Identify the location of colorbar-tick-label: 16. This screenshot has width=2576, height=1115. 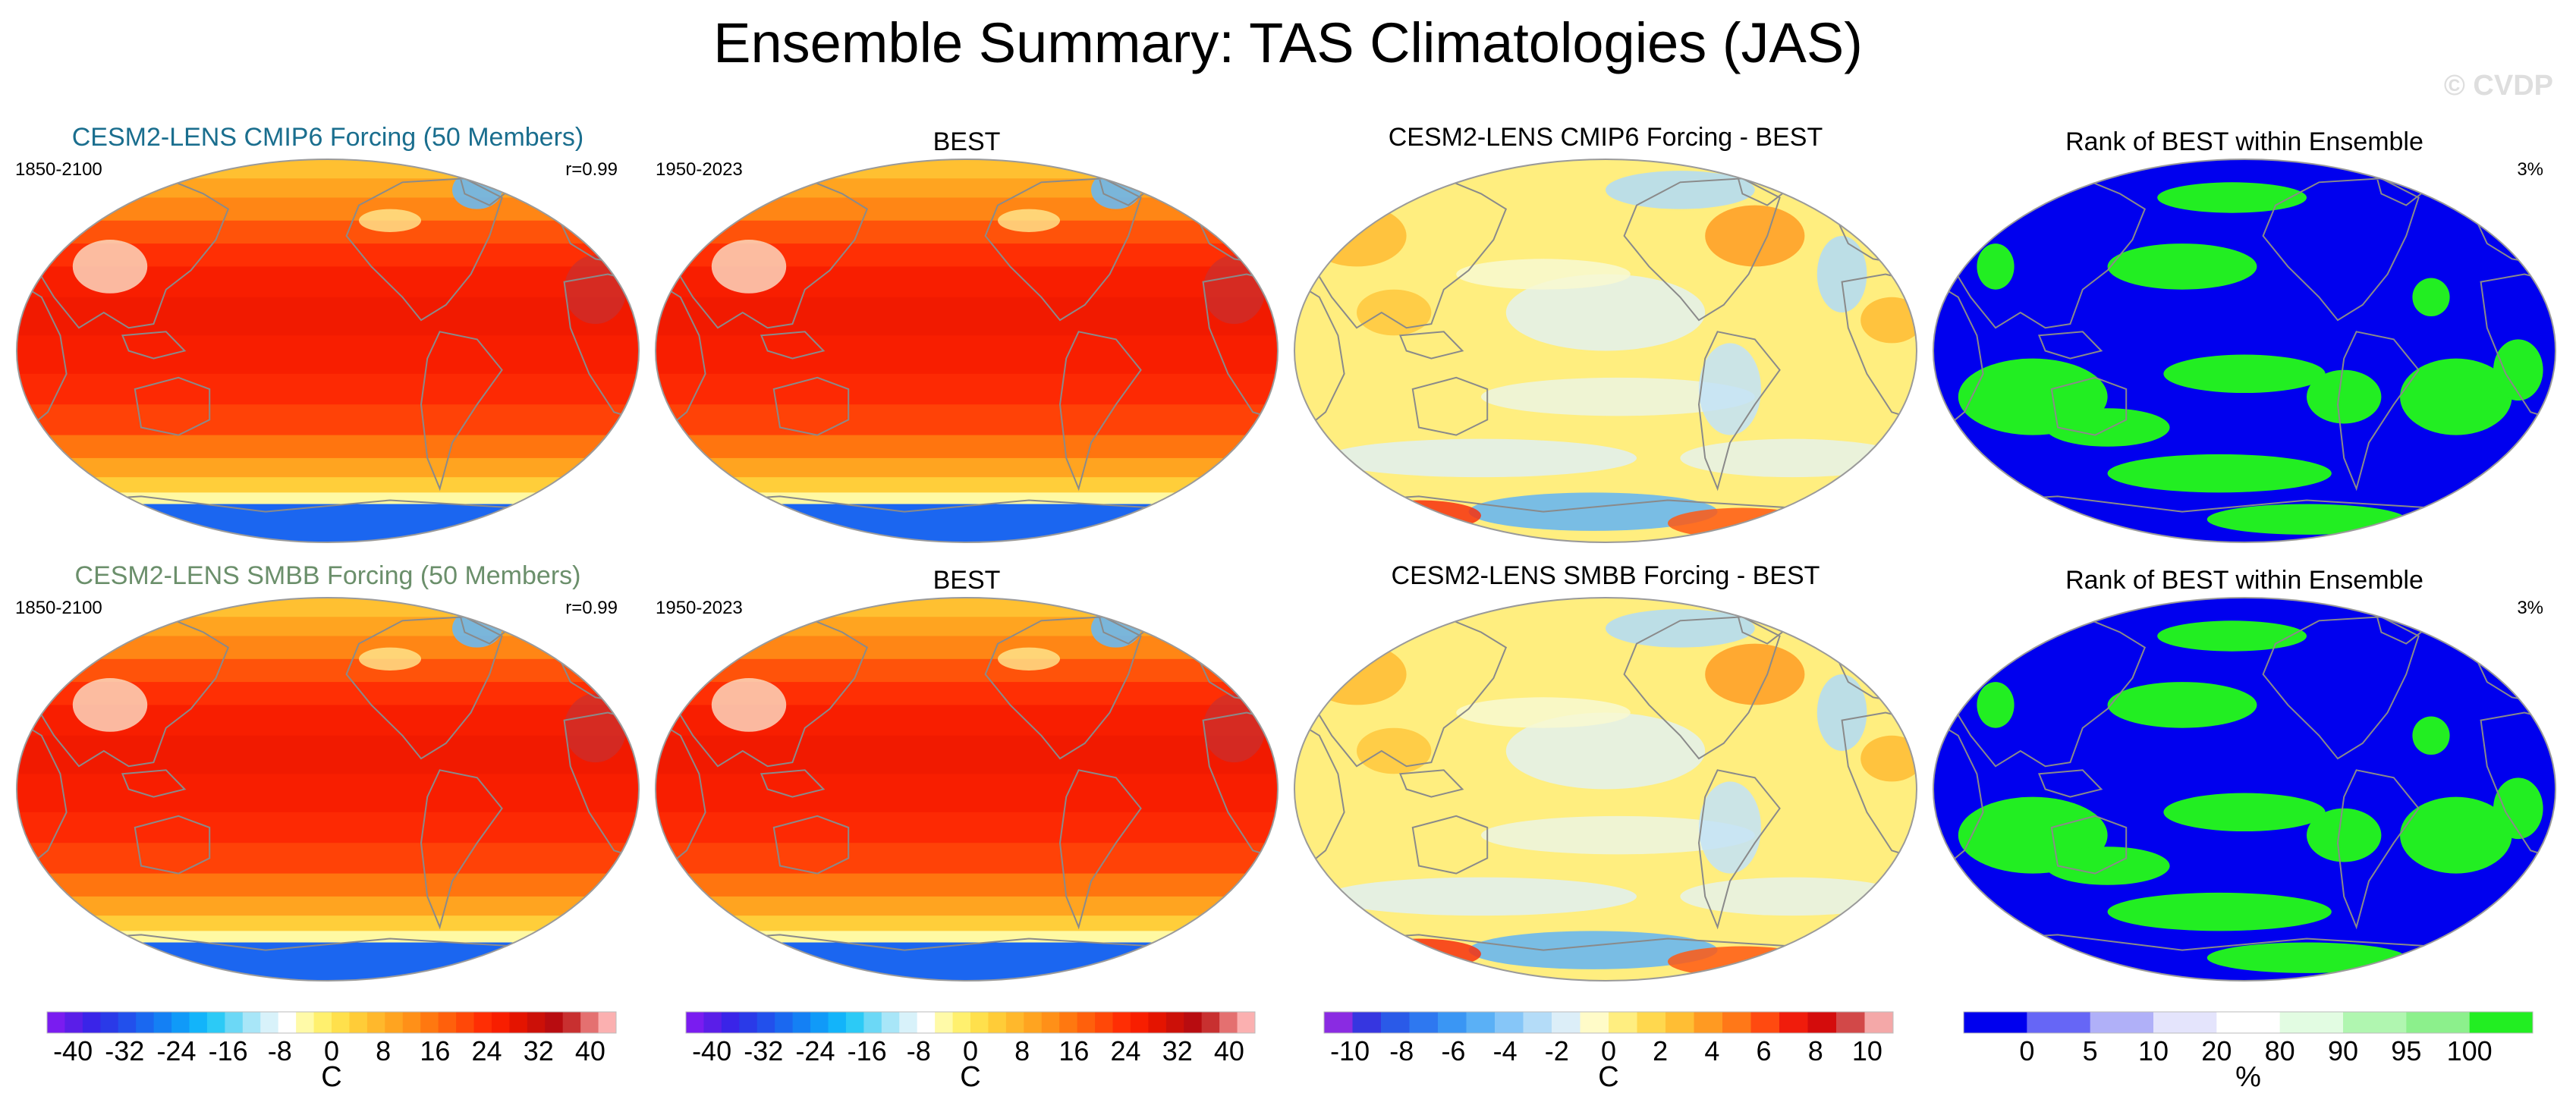
(435, 1050).